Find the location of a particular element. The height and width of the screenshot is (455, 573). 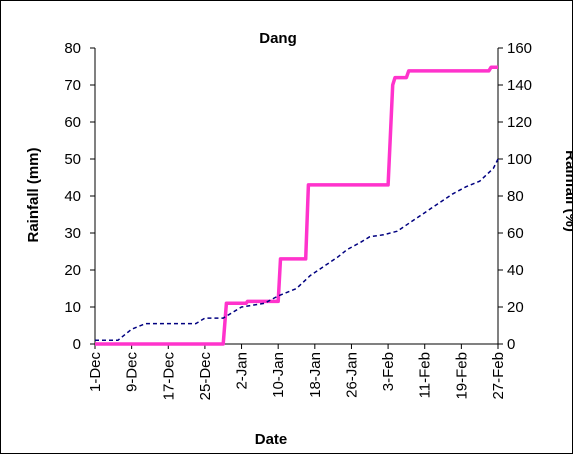

x-tick-label: 25-Dec is located at coordinates (205, 376).